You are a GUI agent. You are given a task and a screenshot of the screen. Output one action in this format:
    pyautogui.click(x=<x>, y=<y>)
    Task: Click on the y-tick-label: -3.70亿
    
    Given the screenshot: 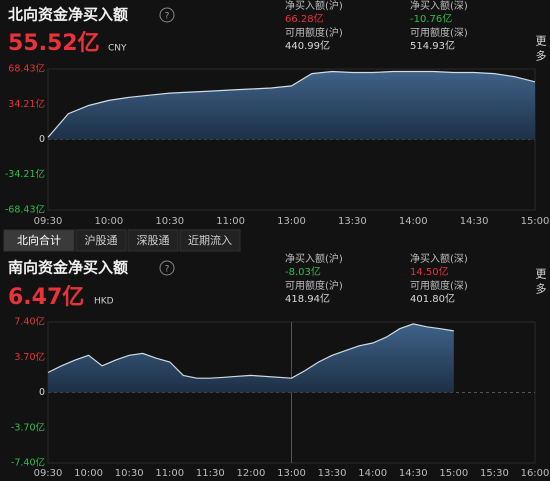 What is the action you would take?
    pyautogui.click(x=28, y=427)
    